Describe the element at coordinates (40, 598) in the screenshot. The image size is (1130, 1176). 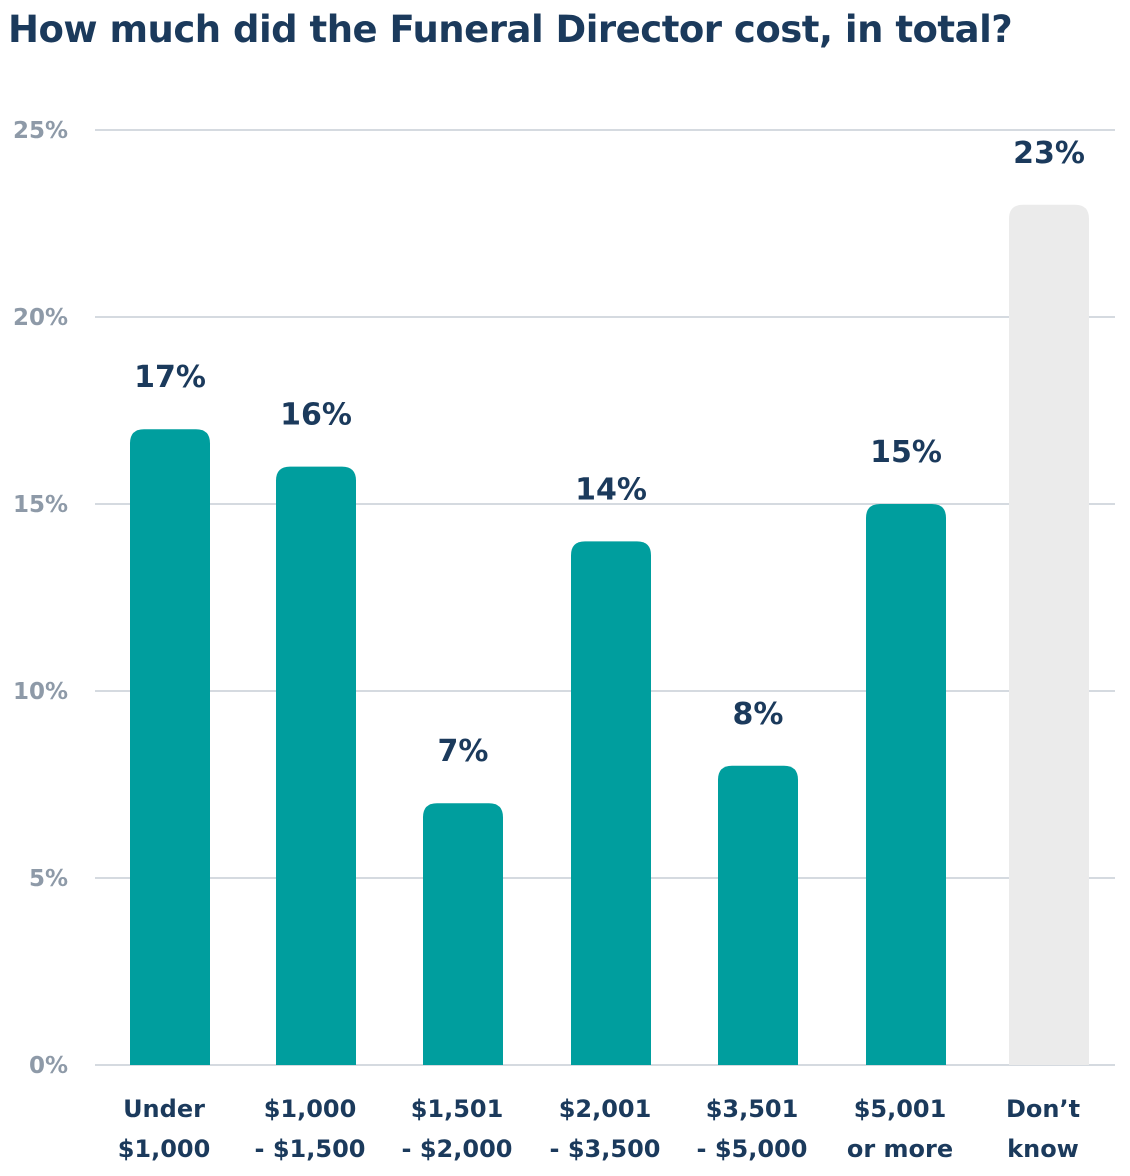
I see `y-axis-ticks: 0% 5% 10% 15% 20% 25%` at that location.